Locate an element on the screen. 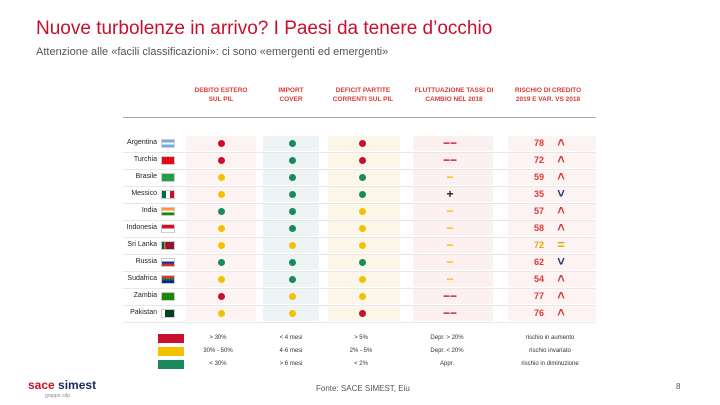  country-name-messico: Messico is located at coordinates (144, 193).